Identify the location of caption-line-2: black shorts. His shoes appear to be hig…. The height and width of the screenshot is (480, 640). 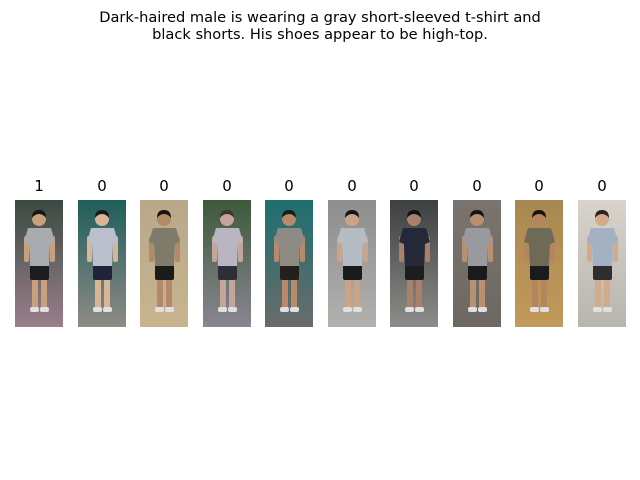
(320, 34).